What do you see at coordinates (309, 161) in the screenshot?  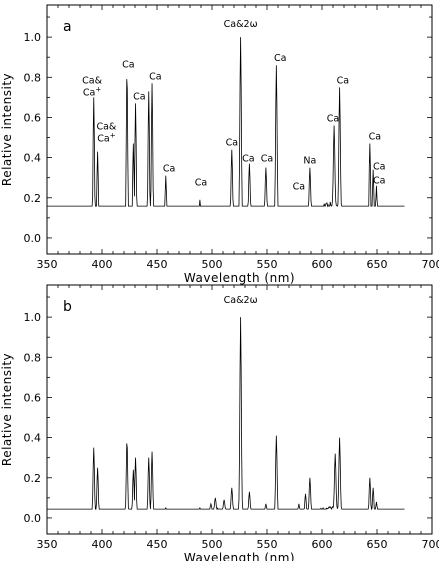 I see `peak-annotation: Na` at bounding box center [309, 161].